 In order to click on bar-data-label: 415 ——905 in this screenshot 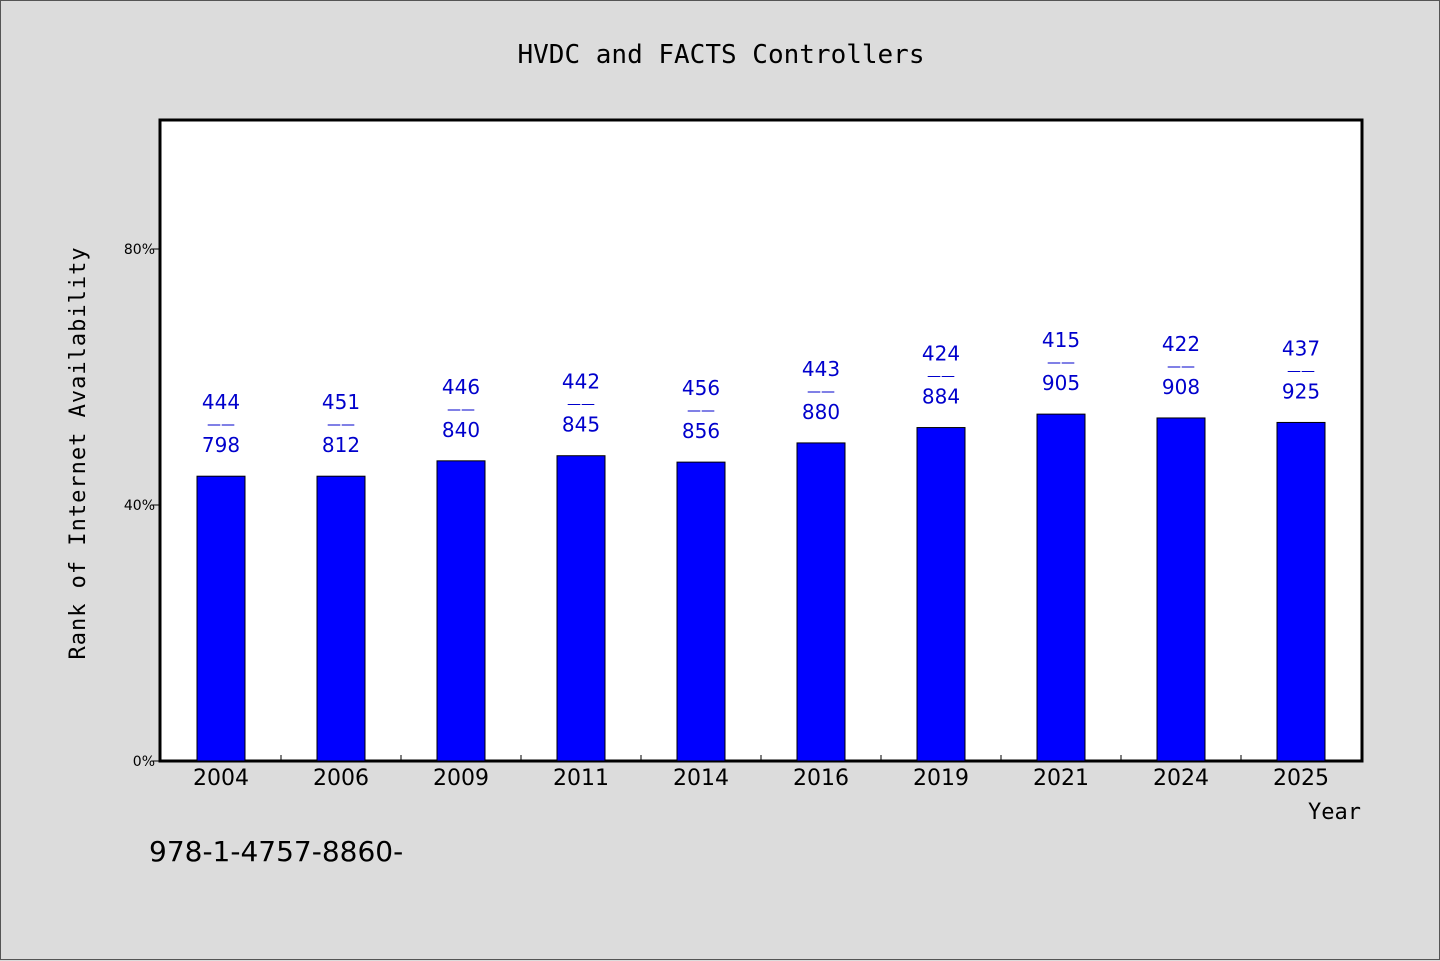, I will do `click(1061, 361)`.